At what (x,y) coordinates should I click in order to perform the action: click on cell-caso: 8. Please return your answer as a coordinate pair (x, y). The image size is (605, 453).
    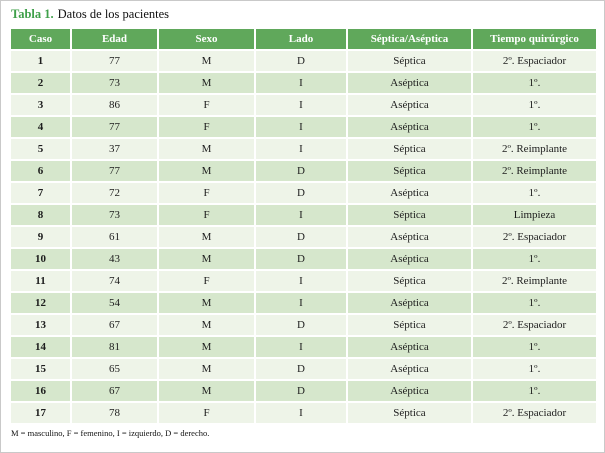
    Looking at the image, I should click on (40, 215).